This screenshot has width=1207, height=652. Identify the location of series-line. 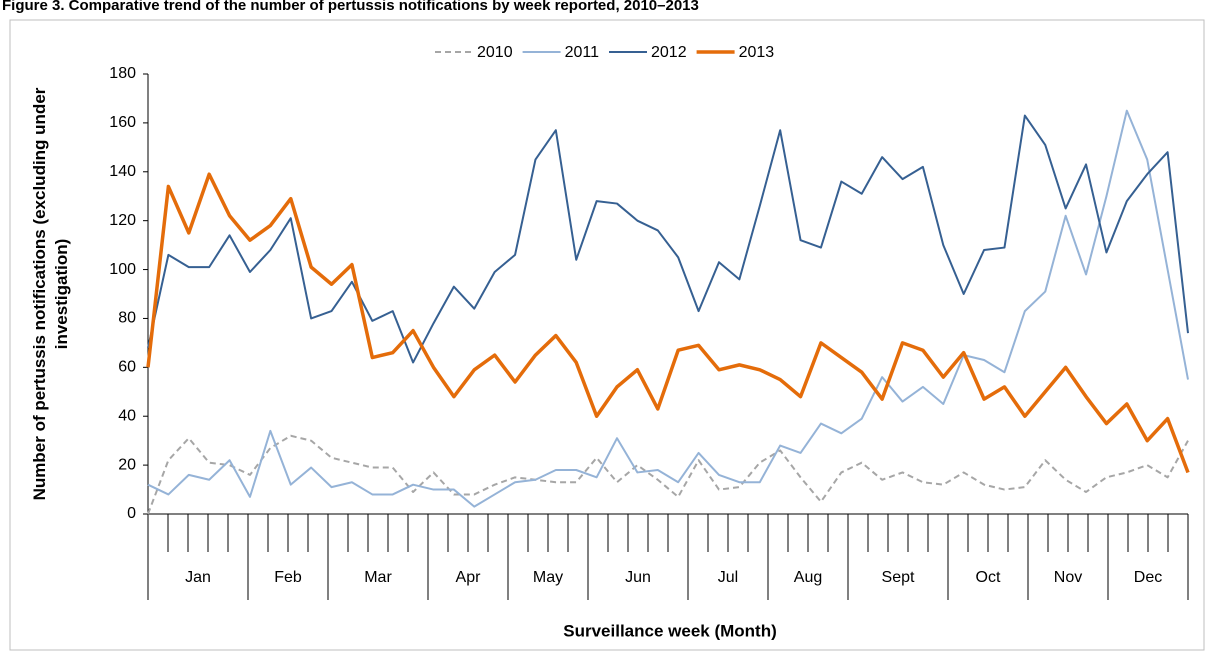
(668, 474).